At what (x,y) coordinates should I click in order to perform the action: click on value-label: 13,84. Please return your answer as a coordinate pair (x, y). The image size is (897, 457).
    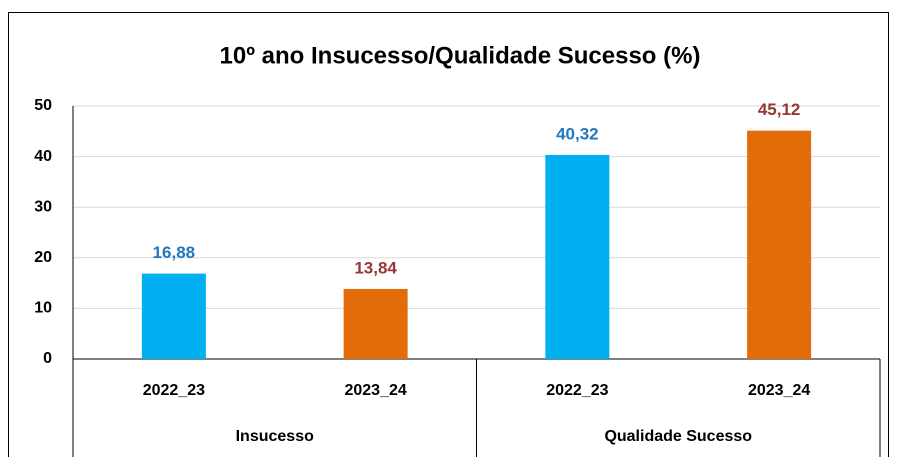
    Looking at the image, I should click on (375, 267).